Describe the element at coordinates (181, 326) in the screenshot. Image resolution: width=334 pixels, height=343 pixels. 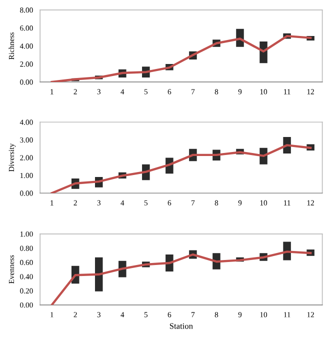
I see `x-axis-title: Station` at that location.